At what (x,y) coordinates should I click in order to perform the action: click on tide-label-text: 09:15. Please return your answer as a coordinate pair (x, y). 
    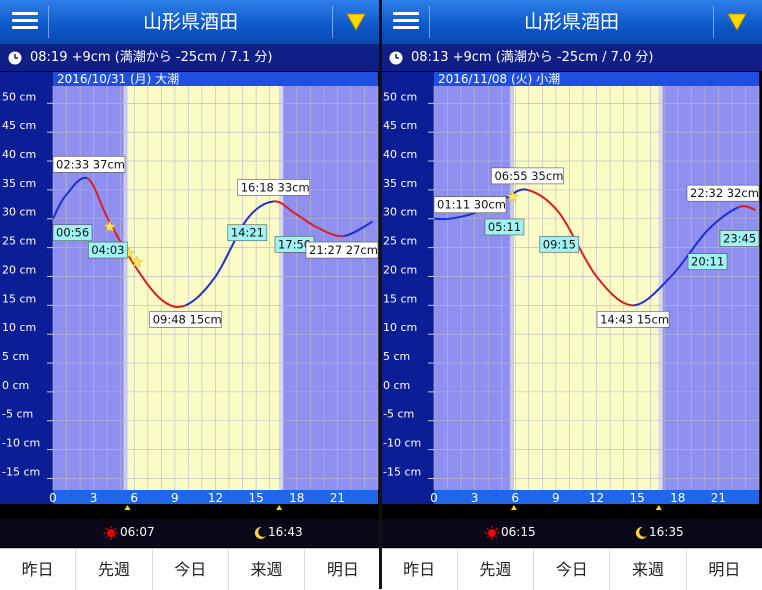
    Looking at the image, I should click on (559, 244).